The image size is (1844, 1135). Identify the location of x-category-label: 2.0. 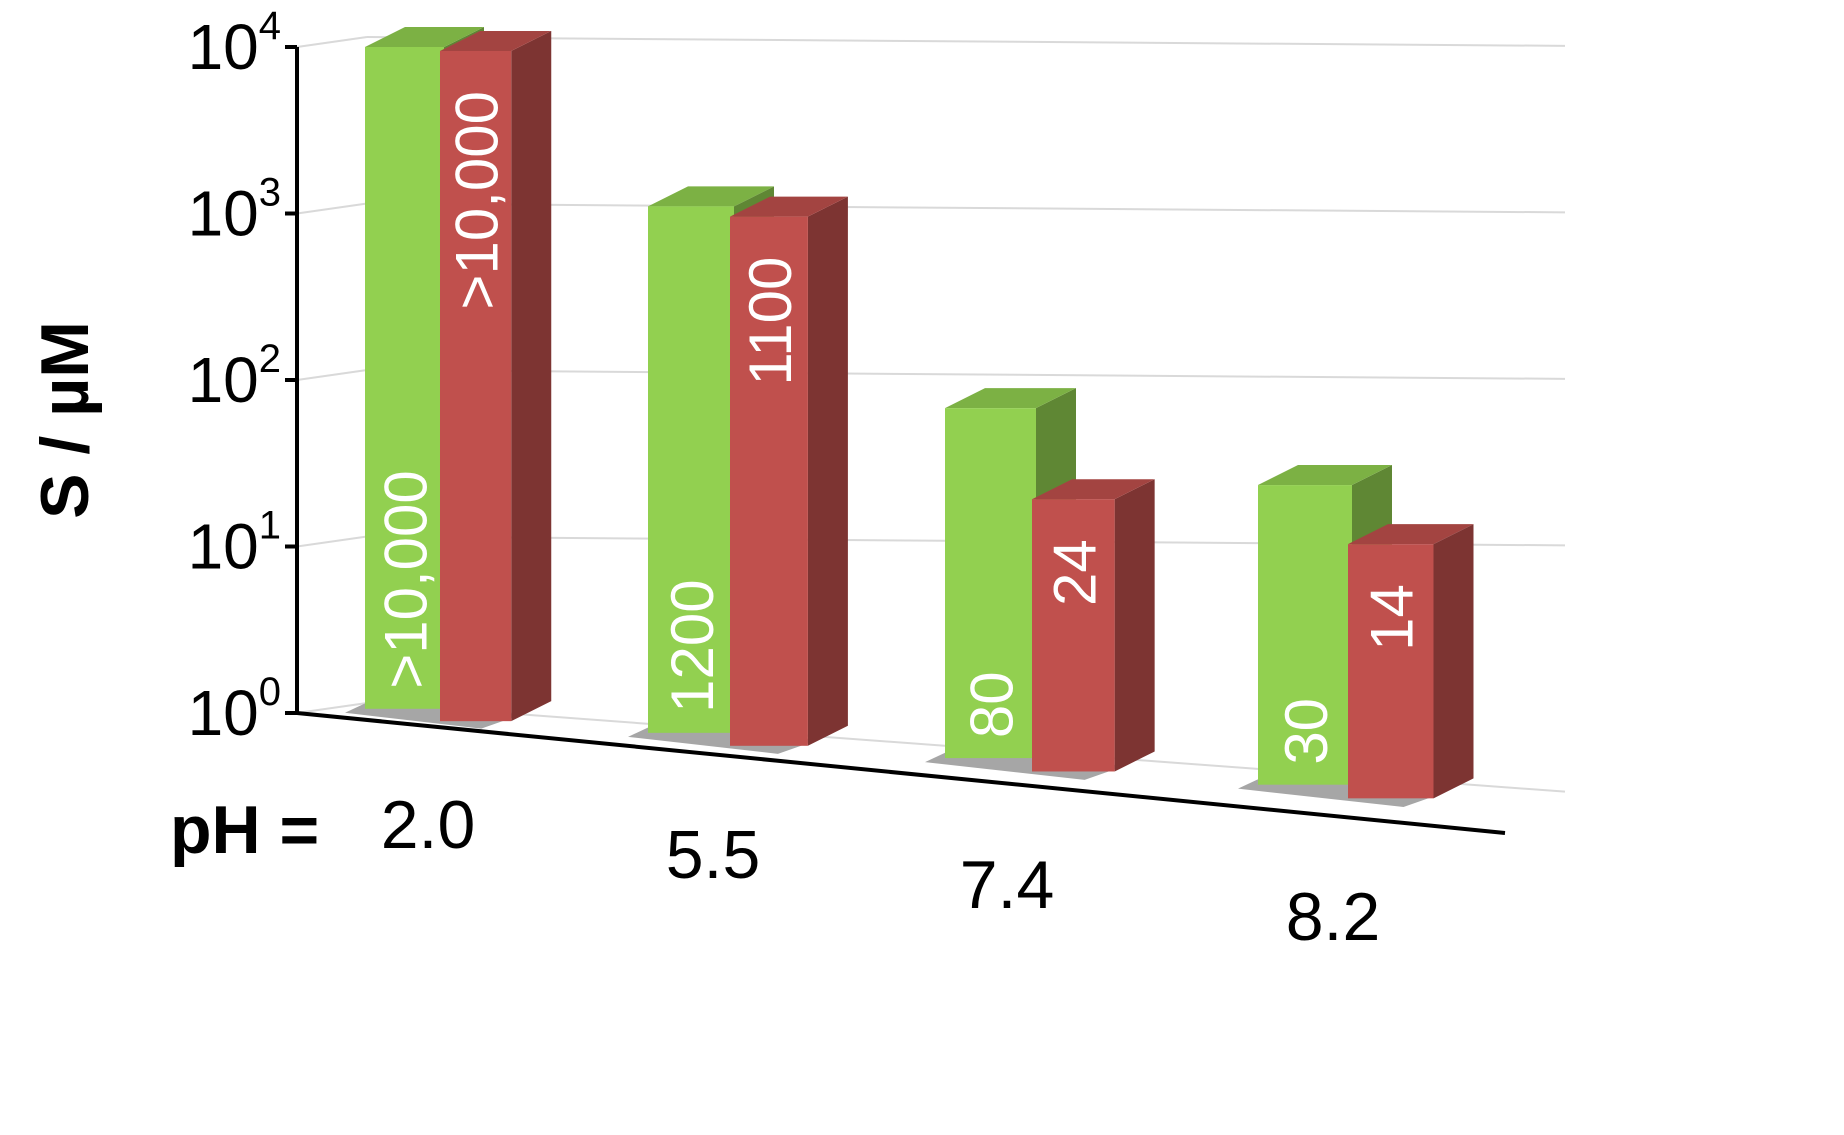
(428, 825).